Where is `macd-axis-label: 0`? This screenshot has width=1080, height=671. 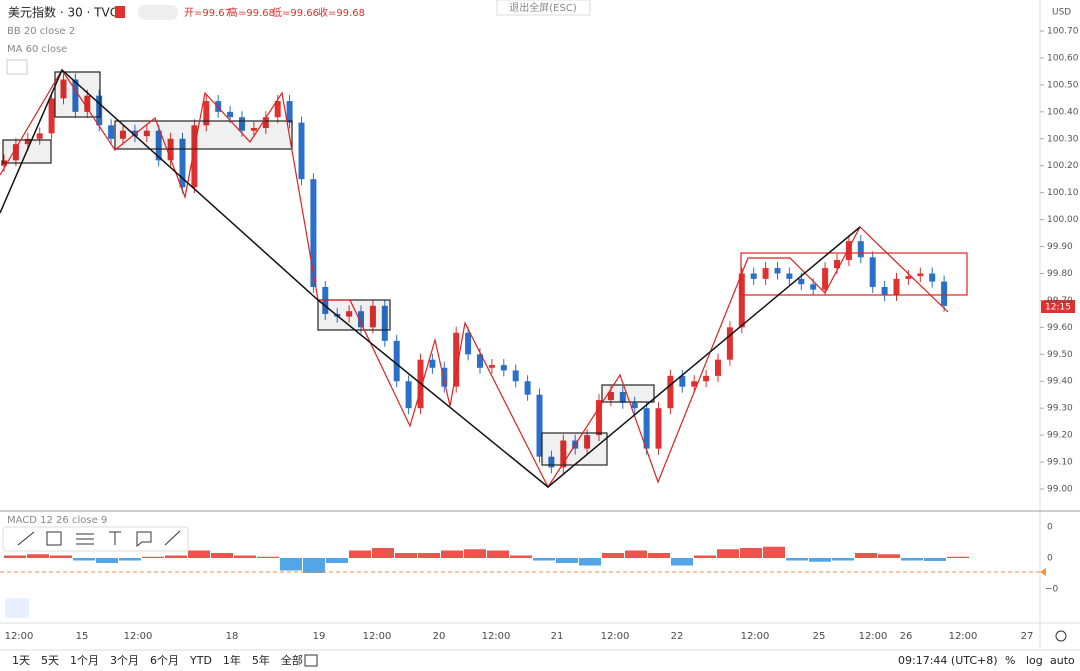 macd-axis-label: 0 is located at coordinates (1050, 528).